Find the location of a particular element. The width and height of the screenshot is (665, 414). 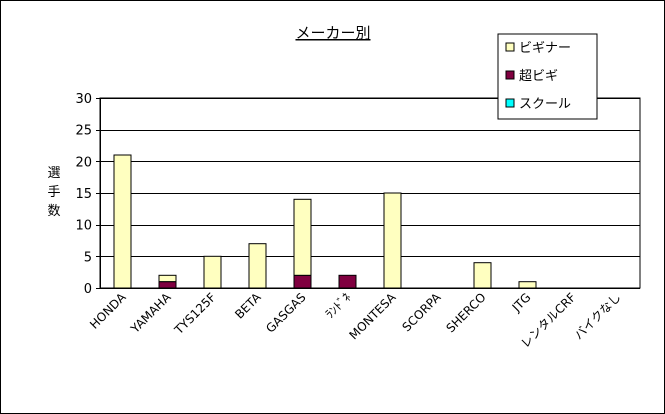

x-tick-label: BETA is located at coordinates (248, 306).